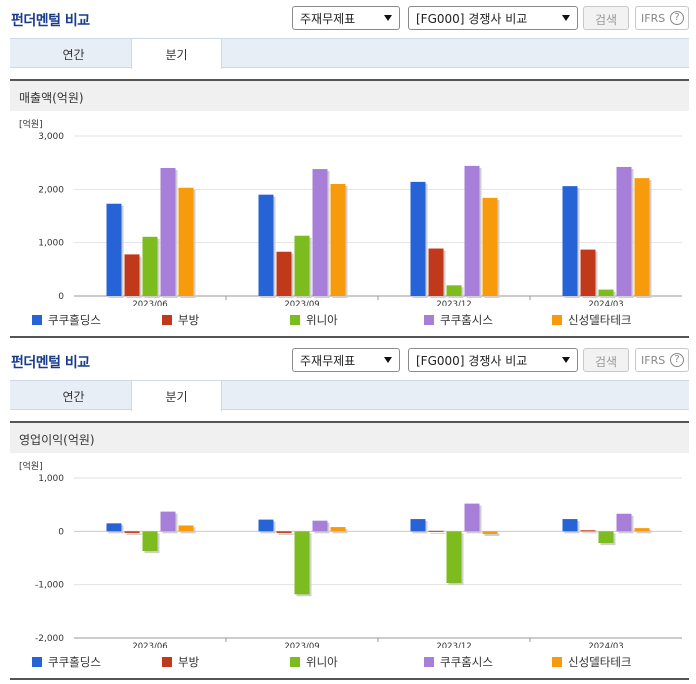  What do you see at coordinates (605, 645) in the screenshot?
I see `x-tick-label-2024-03: 2024/03` at bounding box center [605, 645].